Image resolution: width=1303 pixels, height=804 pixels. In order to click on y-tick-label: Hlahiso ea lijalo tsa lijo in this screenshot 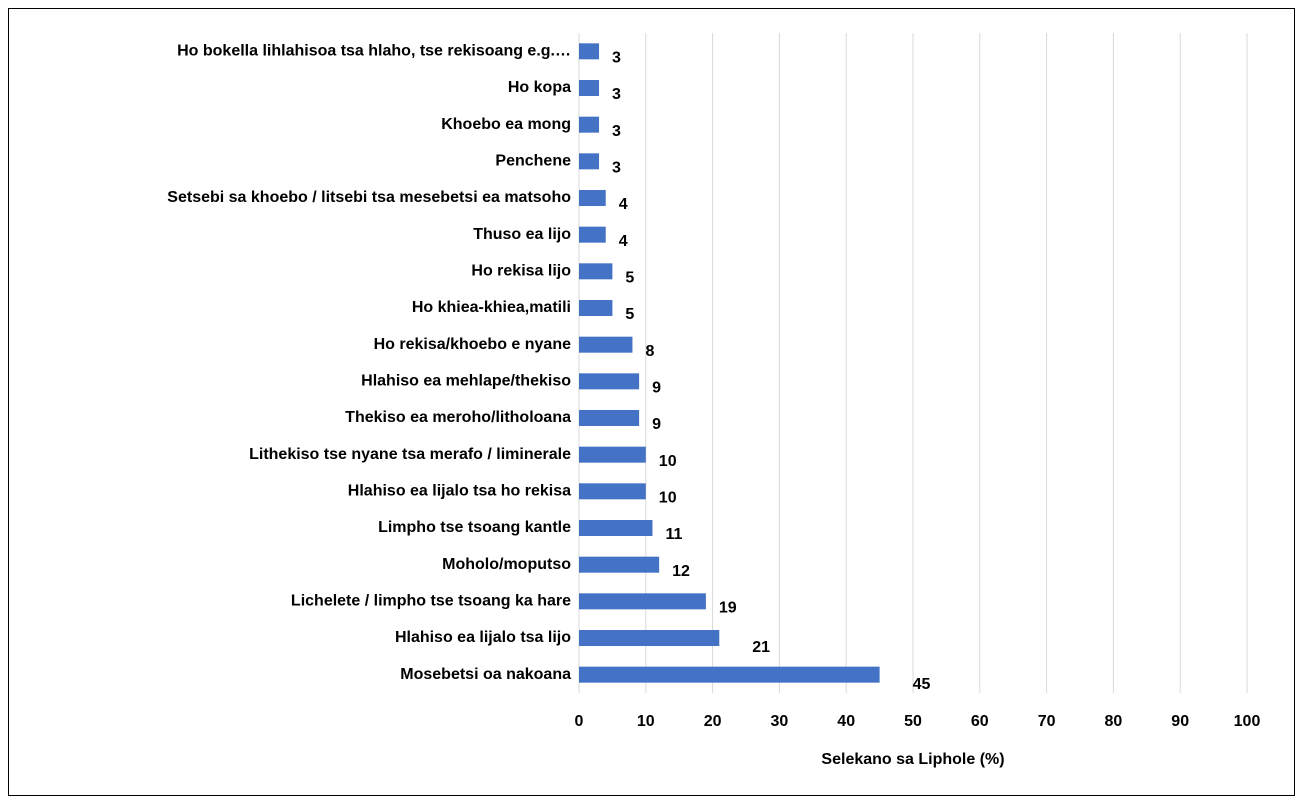, I will do `click(483, 637)`.